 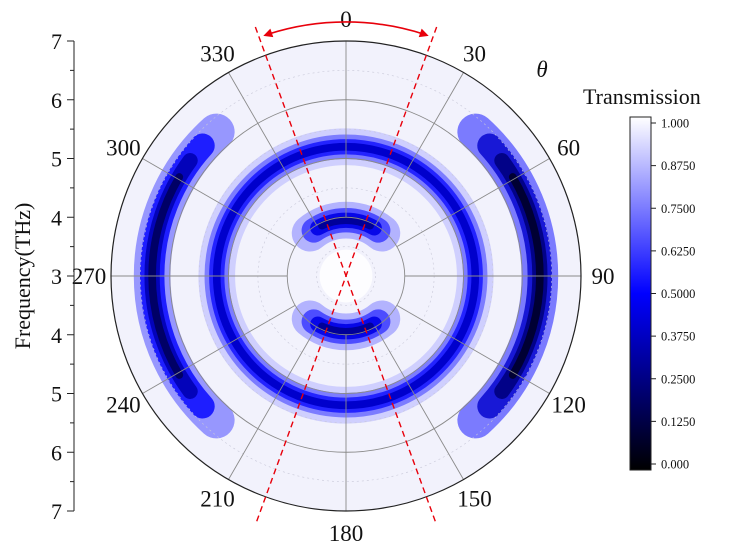 I want to click on angle-arc-arrow, so click(x=346, y=28).